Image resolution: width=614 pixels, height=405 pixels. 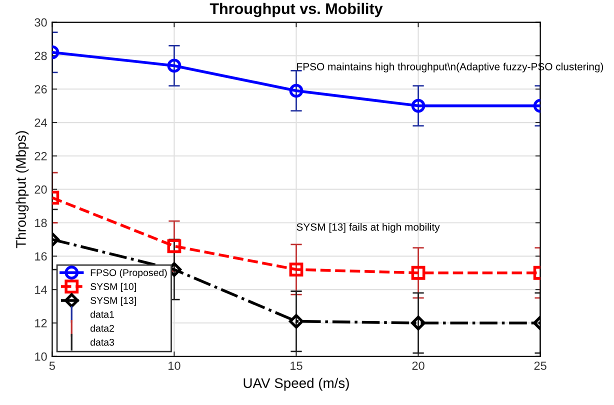 I want to click on chart-title: Throughput vs. Mobility, so click(x=296, y=10).